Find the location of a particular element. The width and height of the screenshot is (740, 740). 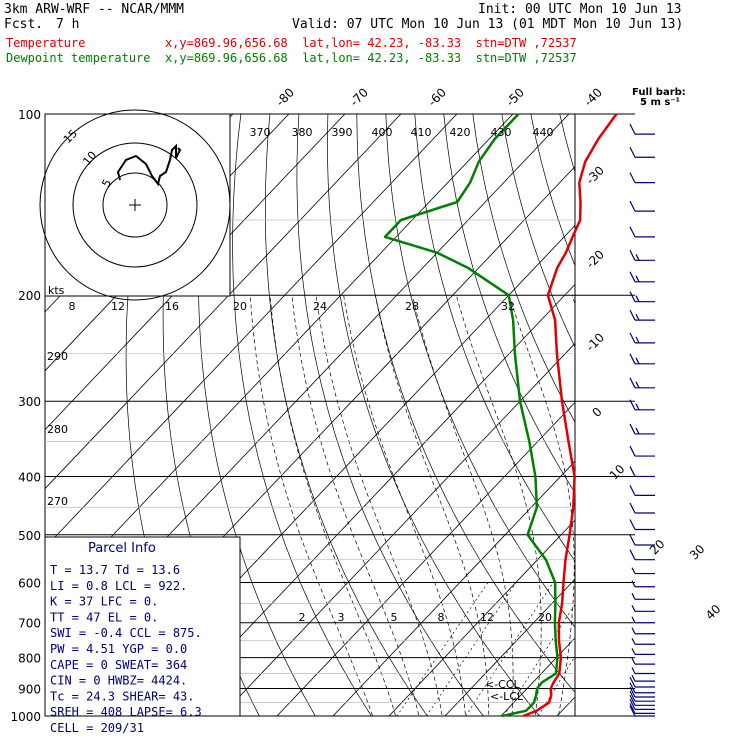

isotherm-top-label: -60 is located at coordinates (437, 97).